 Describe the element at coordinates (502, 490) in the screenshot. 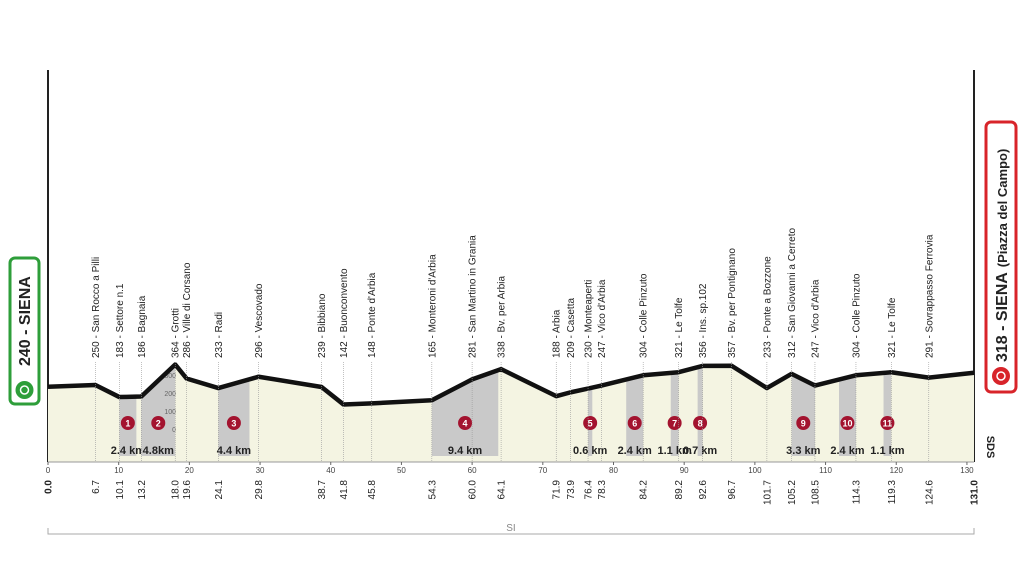

I see `km-label: 64.1` at that location.